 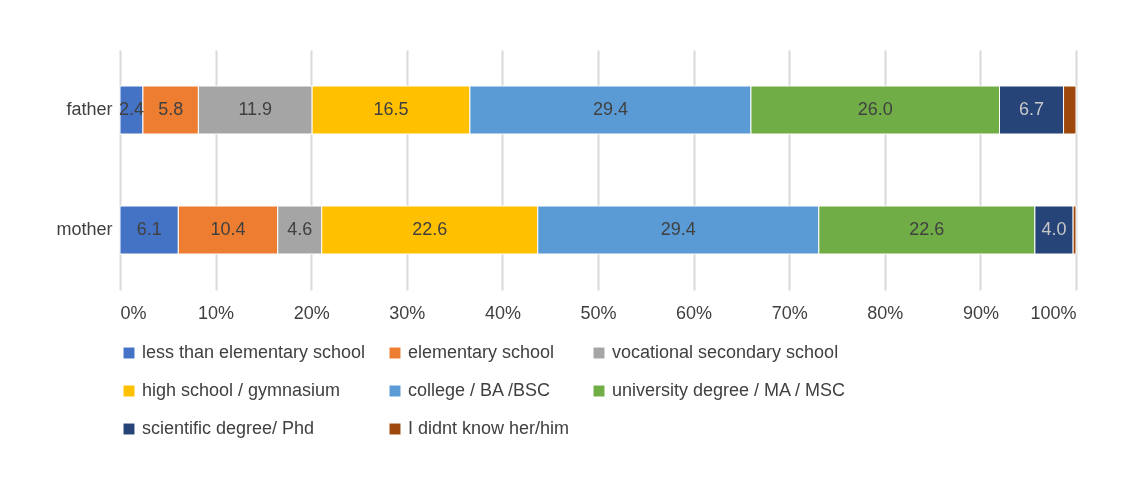 What do you see at coordinates (254, 352) in the screenshot?
I see `legend-label: less than elementary school` at bounding box center [254, 352].